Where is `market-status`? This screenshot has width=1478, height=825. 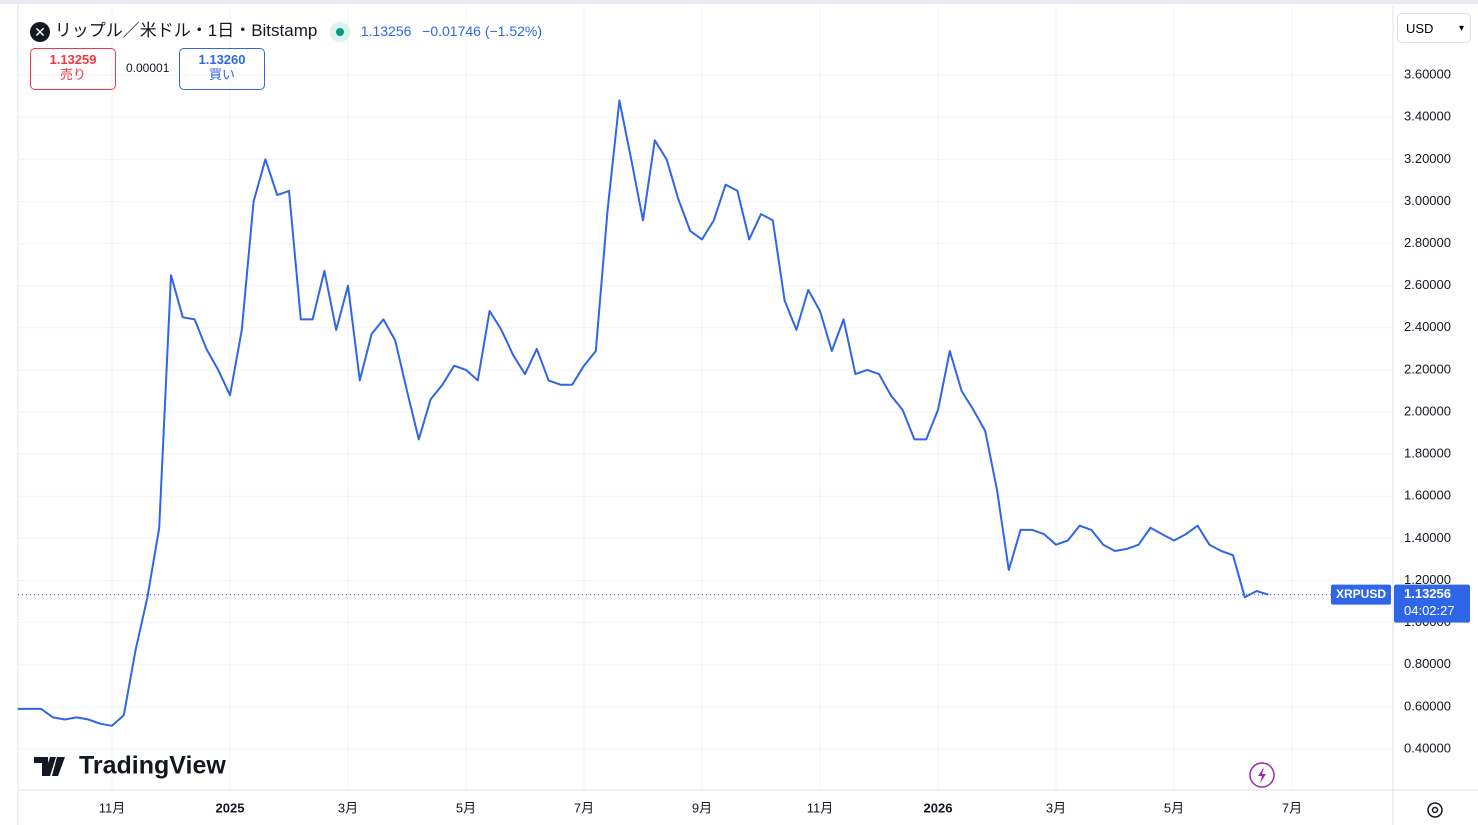
market-status is located at coordinates (340, 31).